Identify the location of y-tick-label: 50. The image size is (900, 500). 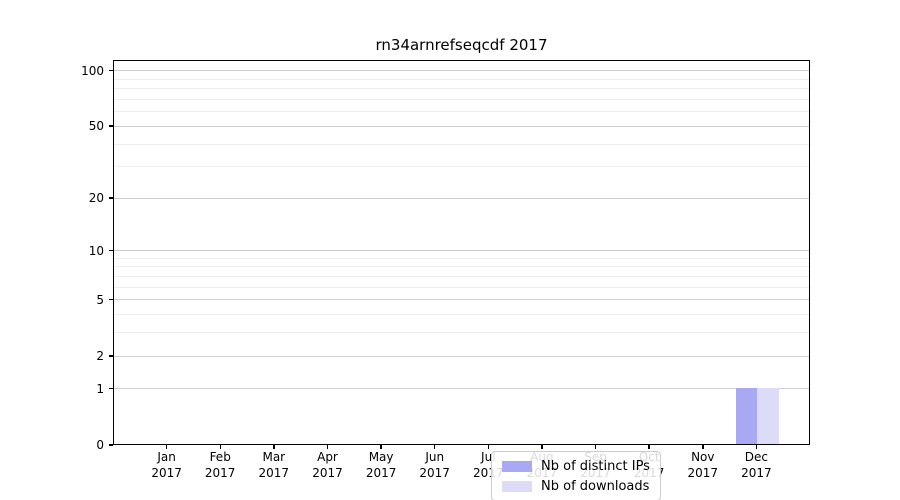
(96, 126).